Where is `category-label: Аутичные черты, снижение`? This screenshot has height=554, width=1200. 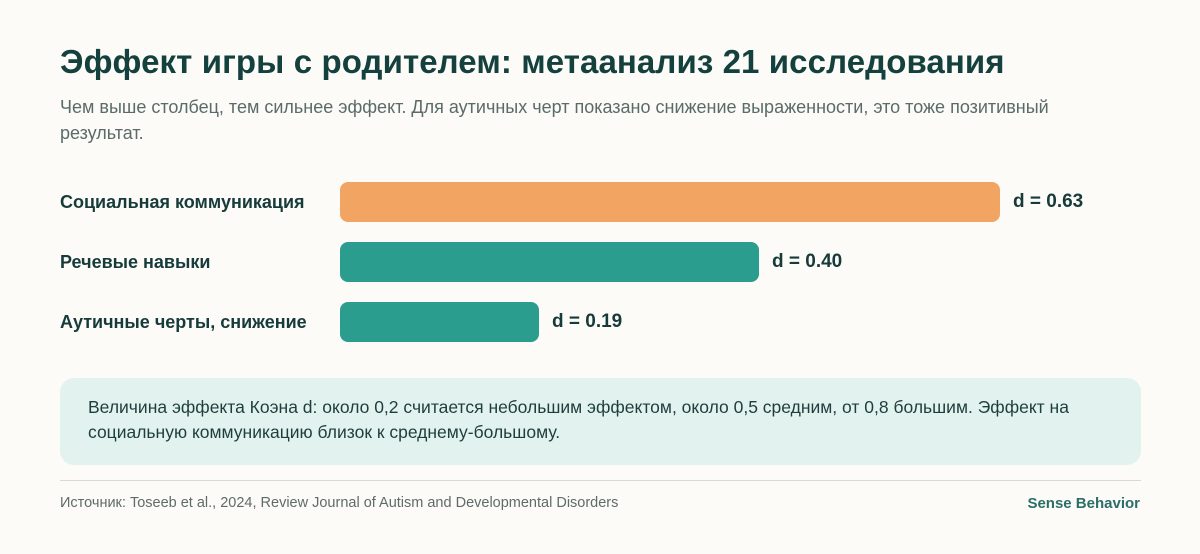 category-label: Аутичные черты, снижение is located at coordinates (183, 322).